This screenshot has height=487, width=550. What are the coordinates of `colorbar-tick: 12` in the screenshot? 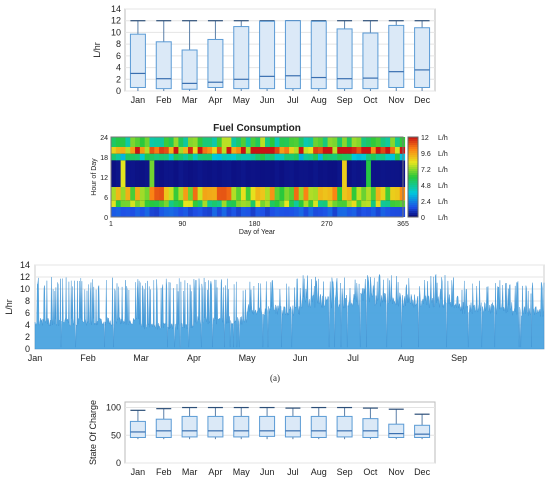 It's located at (425, 138).